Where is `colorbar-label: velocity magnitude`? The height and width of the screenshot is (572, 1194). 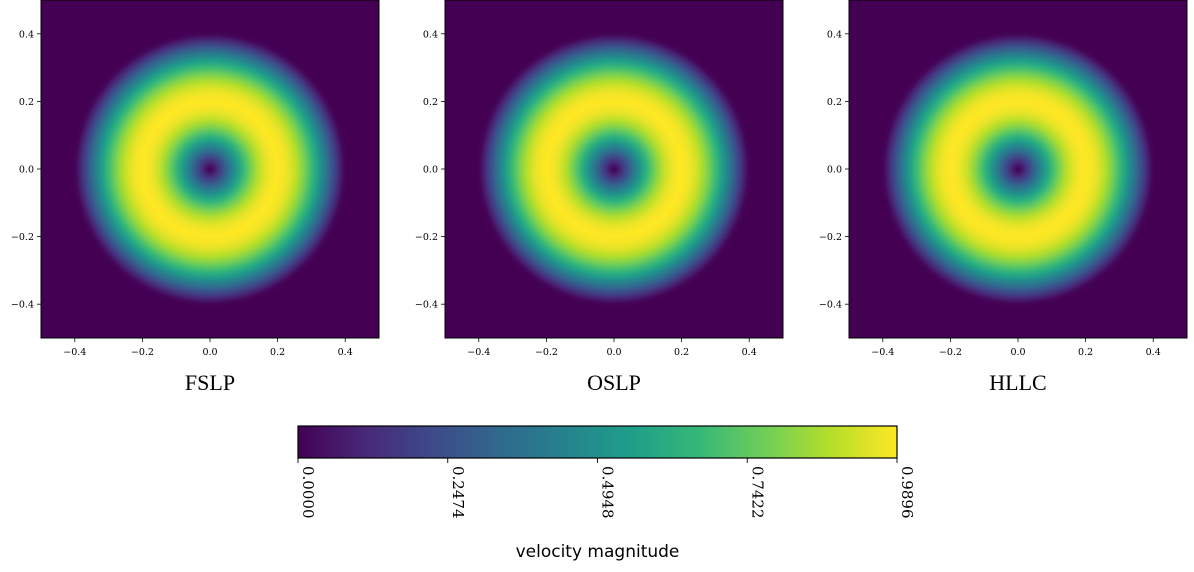
colorbar-label: velocity magnitude is located at coordinates (598, 552).